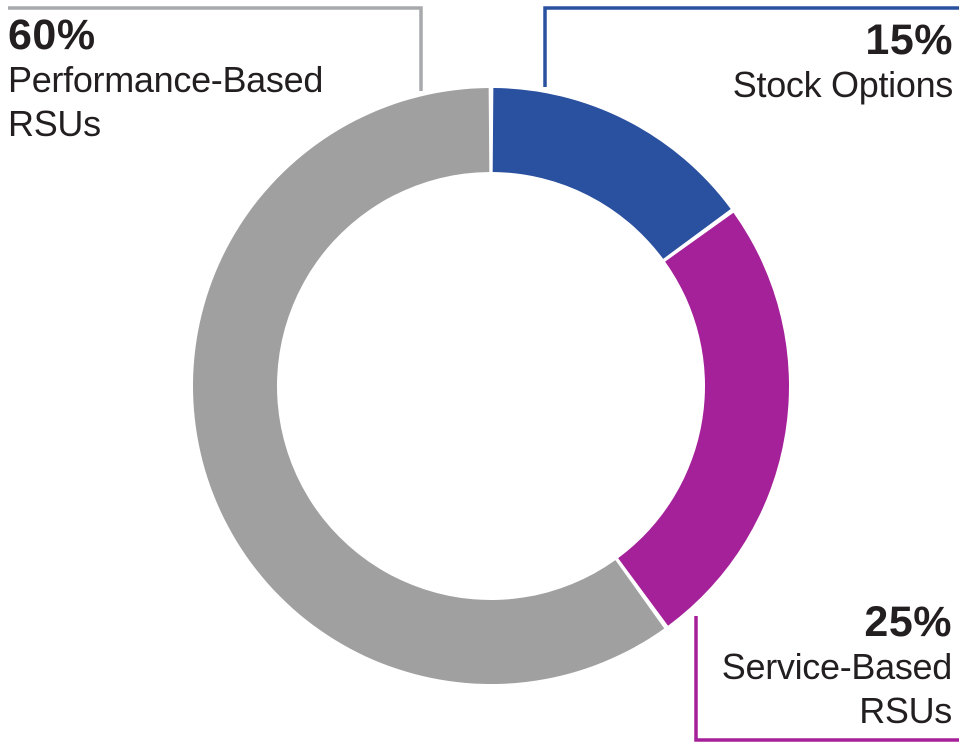  What do you see at coordinates (166, 79) in the screenshot?
I see `performance-label-line1: Performance-Based` at bounding box center [166, 79].